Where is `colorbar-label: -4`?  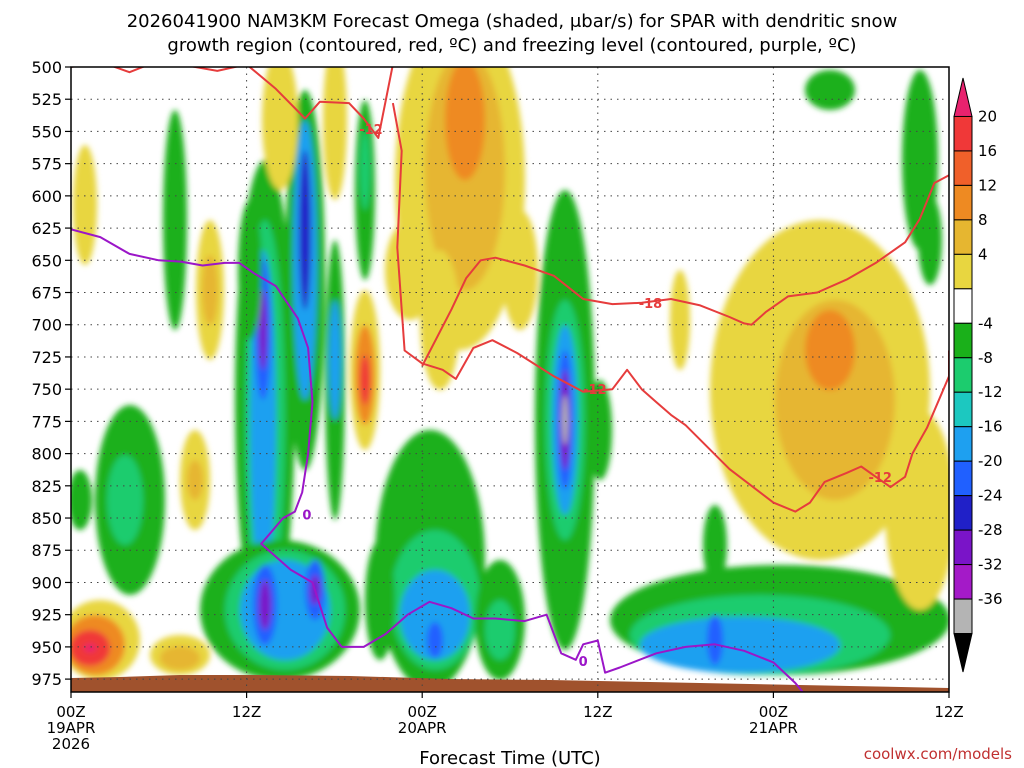 colorbar-label: -4 is located at coordinates (985, 323).